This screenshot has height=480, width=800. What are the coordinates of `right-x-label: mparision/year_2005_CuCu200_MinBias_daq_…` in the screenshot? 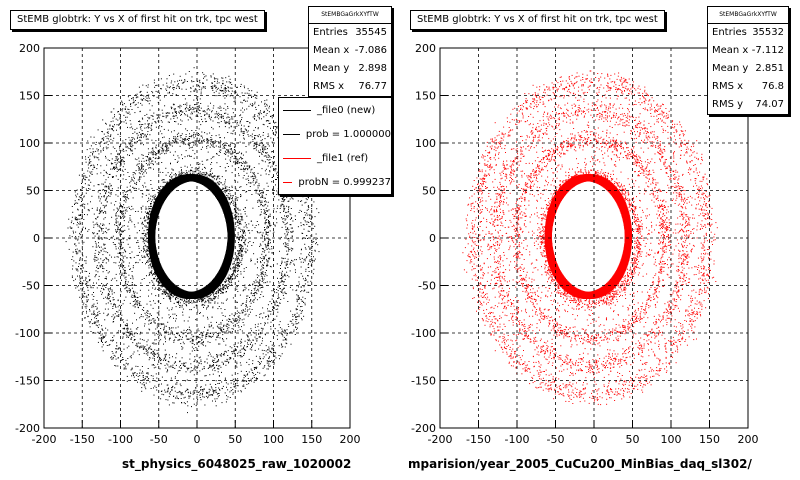 It's located at (580, 464).